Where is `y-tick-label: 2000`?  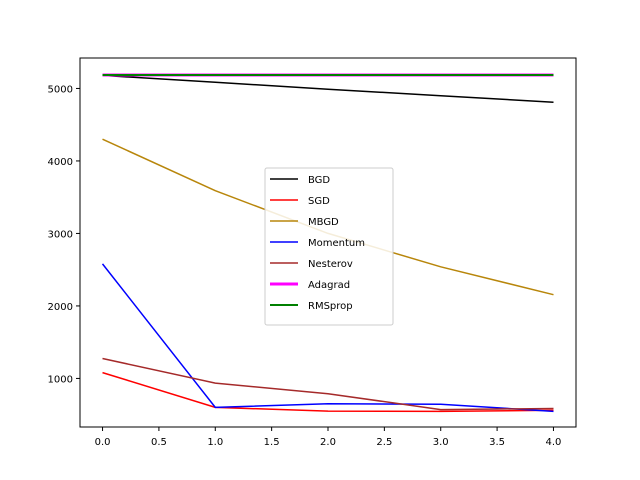 y-tick-label: 2000 is located at coordinates (60, 307).